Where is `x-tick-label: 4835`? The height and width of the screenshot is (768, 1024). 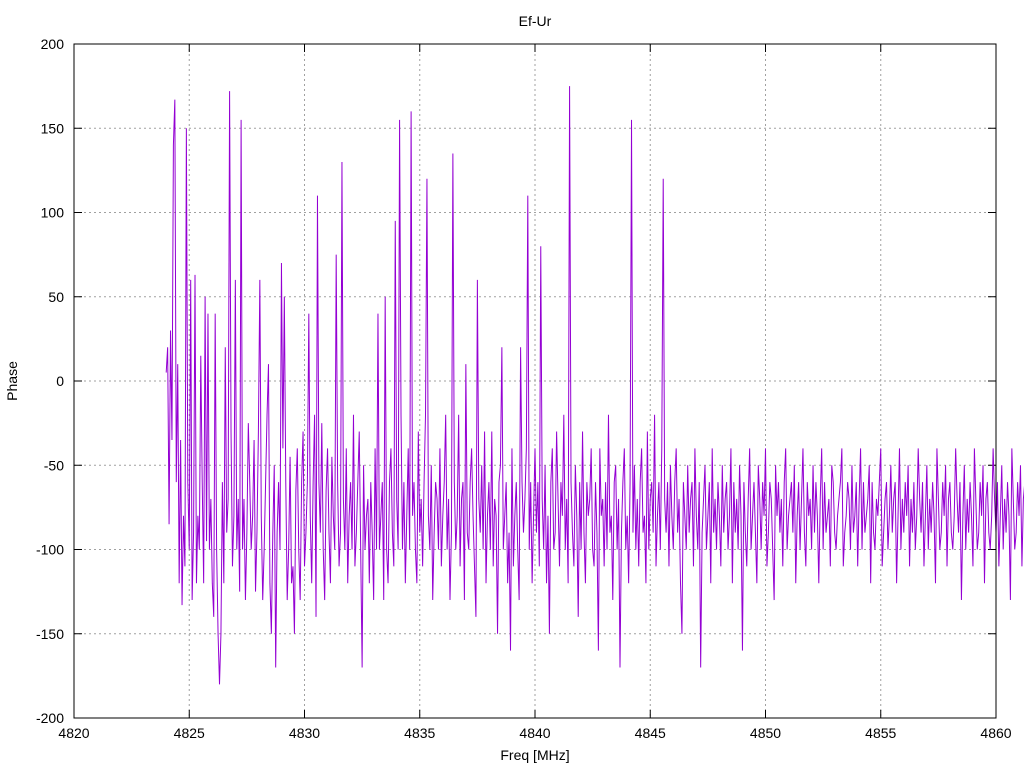 x-tick-label: 4835 is located at coordinates (419, 733).